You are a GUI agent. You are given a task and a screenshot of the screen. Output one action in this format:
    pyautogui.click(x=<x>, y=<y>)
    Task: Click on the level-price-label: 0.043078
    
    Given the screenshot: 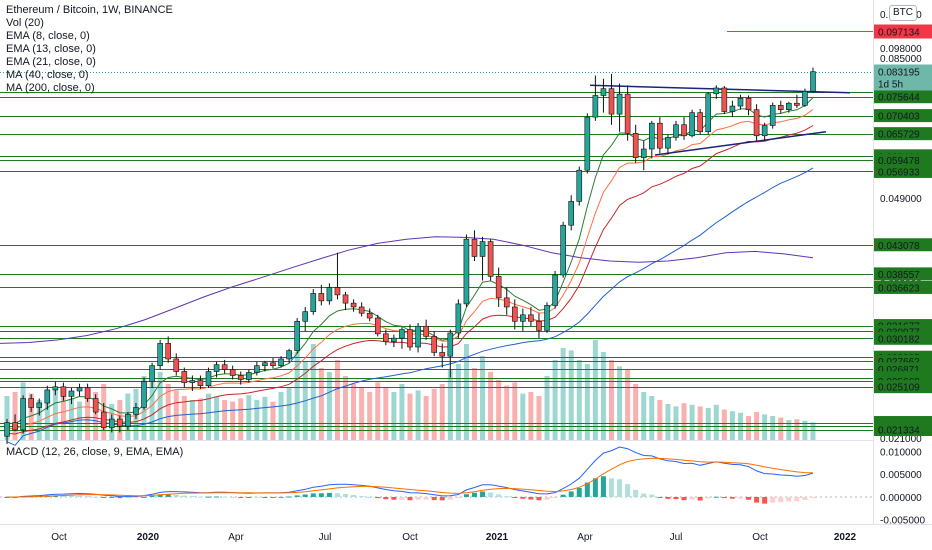 What is the action you would take?
    pyautogui.click(x=899, y=246)
    